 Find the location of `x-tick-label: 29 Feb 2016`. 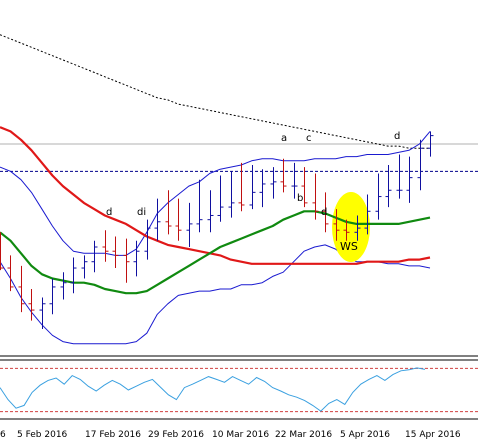

x-tick-label: 29 Feb 2016 is located at coordinates (176, 435).